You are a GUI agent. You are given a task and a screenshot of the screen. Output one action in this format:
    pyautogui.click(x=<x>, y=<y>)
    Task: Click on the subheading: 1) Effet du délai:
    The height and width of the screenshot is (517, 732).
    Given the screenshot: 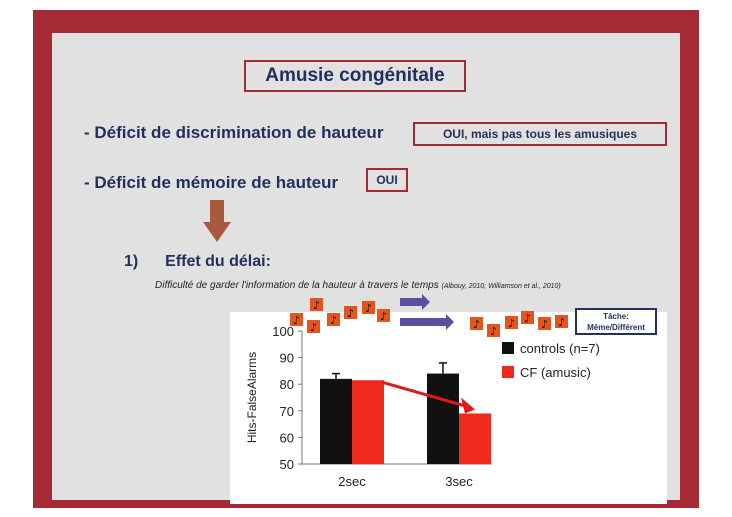 What is the action you would take?
    pyautogui.click(x=197, y=262)
    